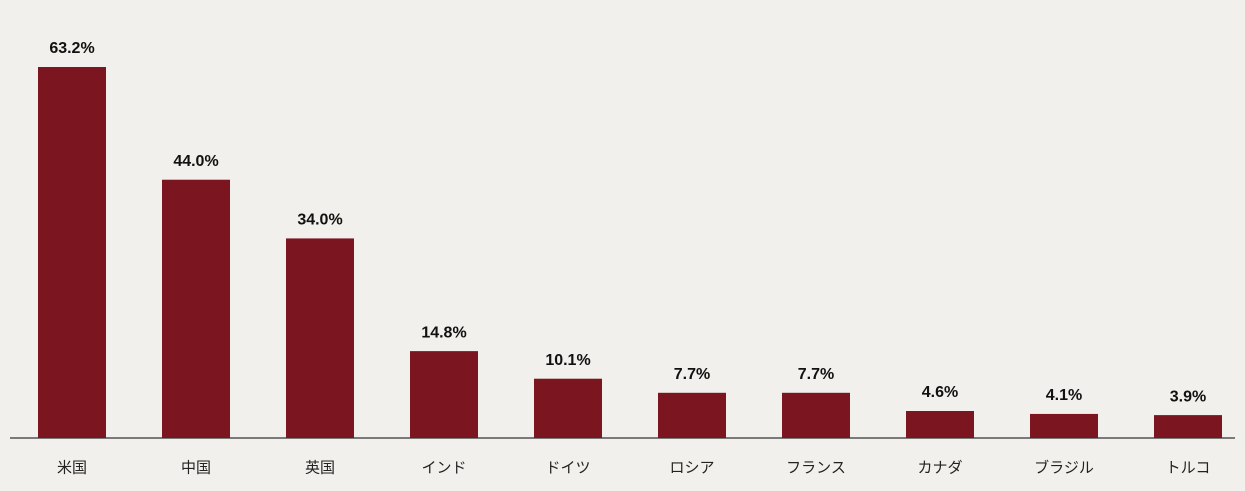 This screenshot has height=491, width=1245. Describe the element at coordinates (72, 468) in the screenshot. I see `x-tick-label: 米国` at that location.